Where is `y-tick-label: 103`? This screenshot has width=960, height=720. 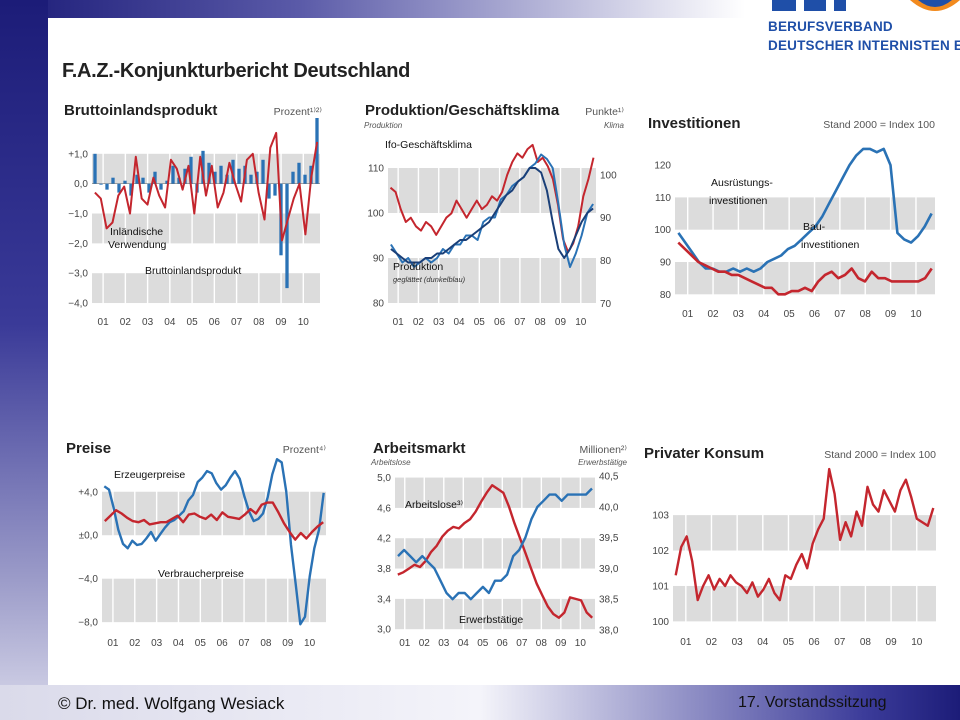 y-tick-label: 103 is located at coordinates (660, 516).